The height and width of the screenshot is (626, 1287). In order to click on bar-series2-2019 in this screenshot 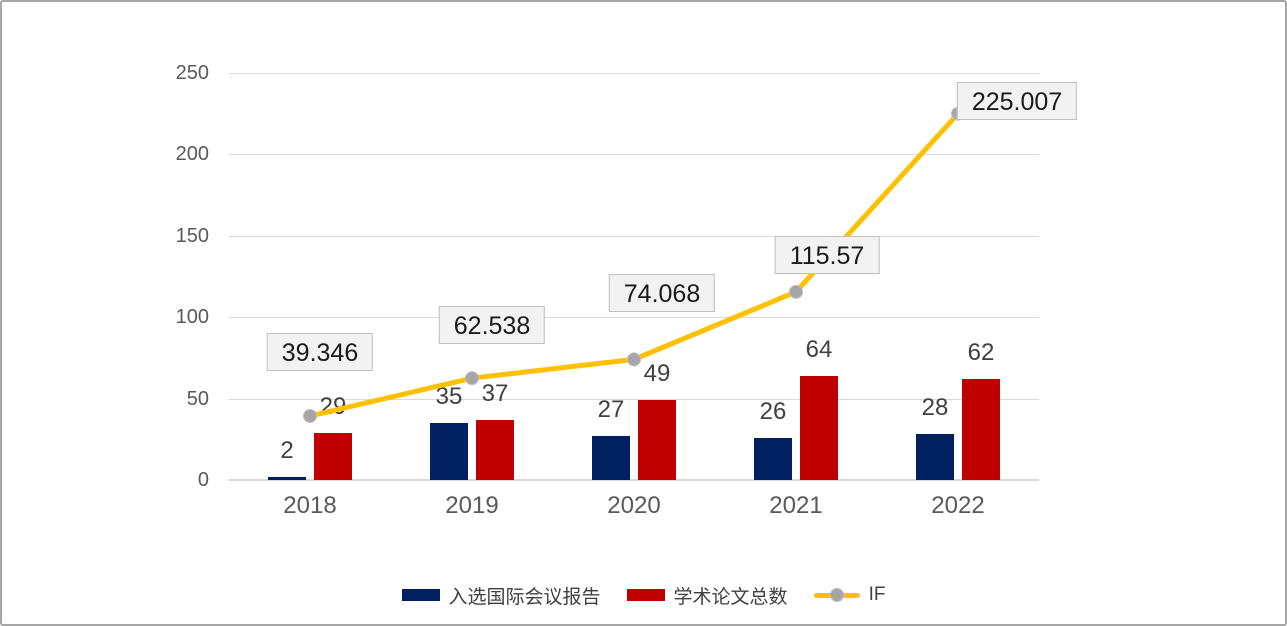, I will do `click(495, 449)`.